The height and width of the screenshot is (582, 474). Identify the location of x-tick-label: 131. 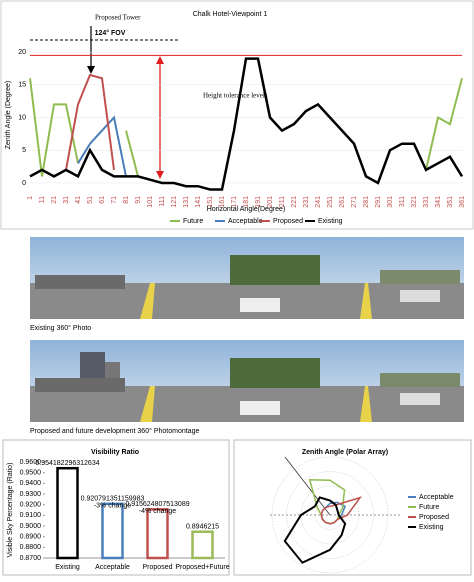
(186, 202).